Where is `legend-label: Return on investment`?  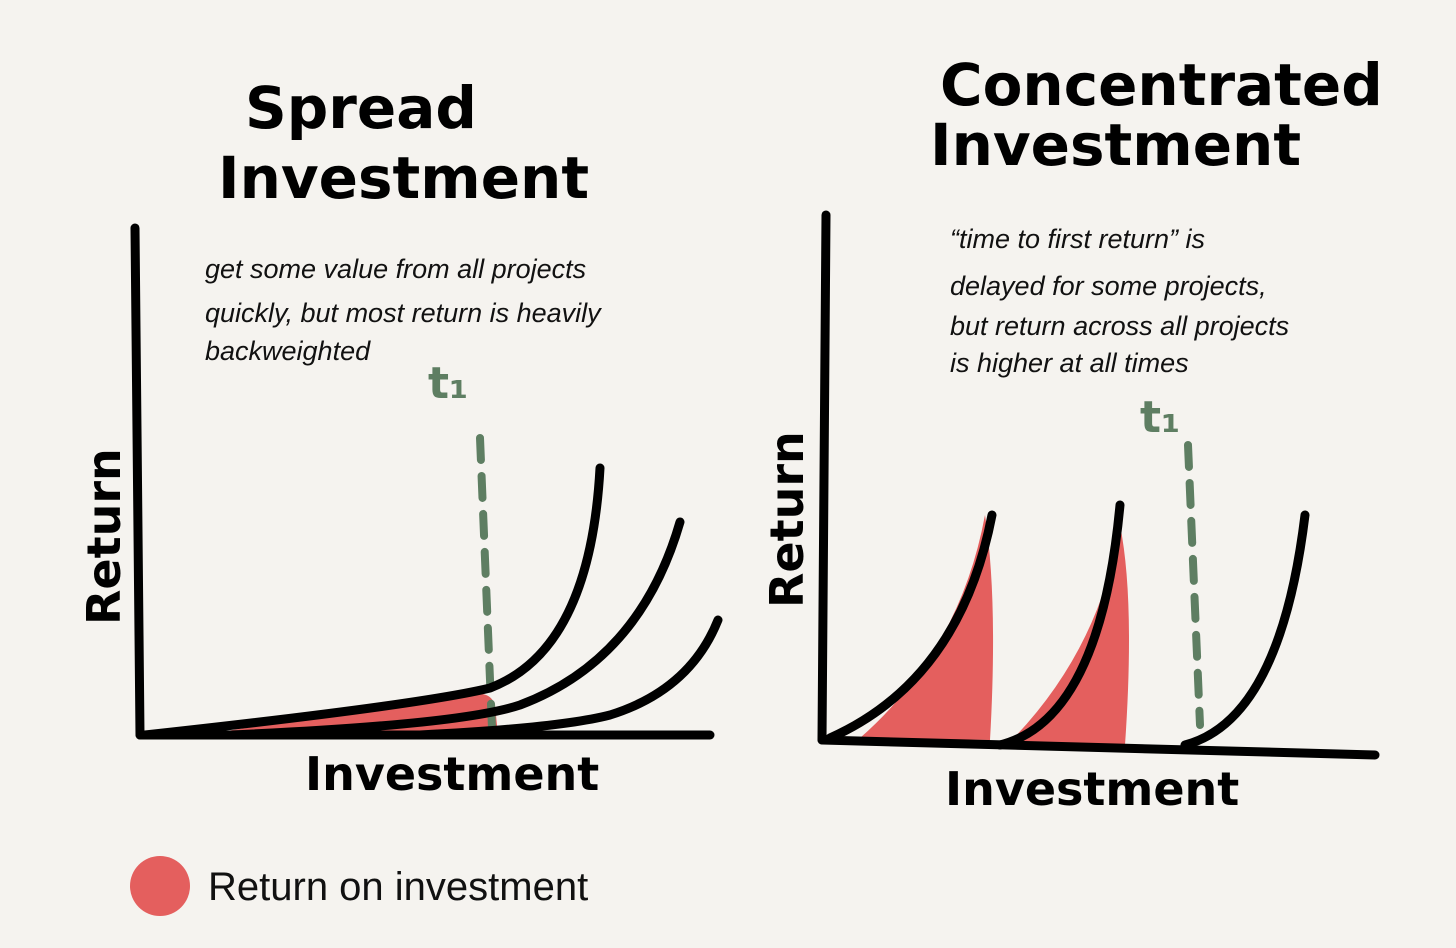
legend-label: Return on investment is located at coordinates (398, 887).